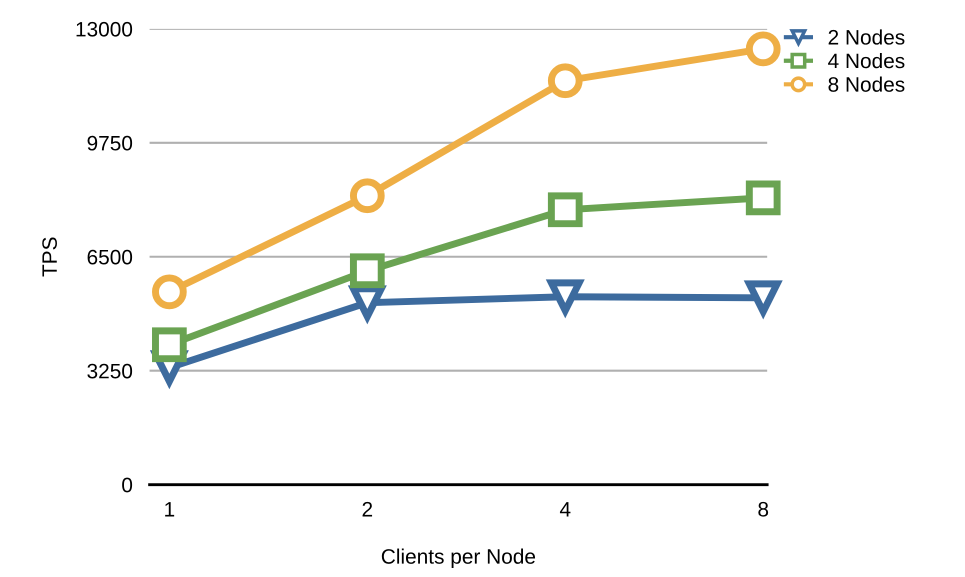  What do you see at coordinates (110, 257) in the screenshot?
I see `y-tick-label: 6500` at bounding box center [110, 257].